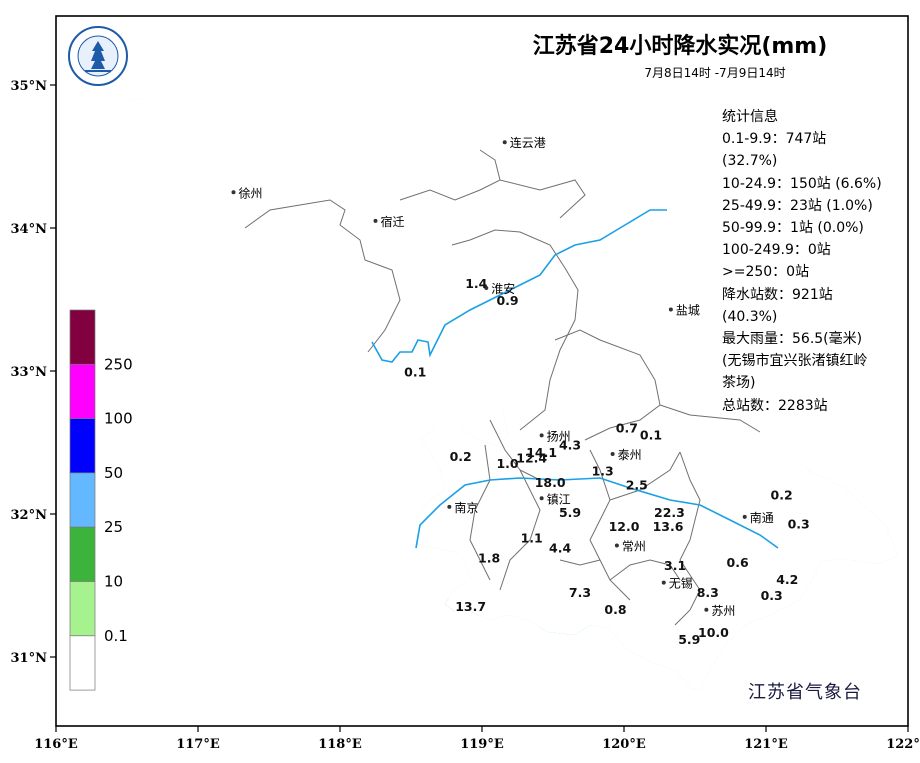 The height and width of the screenshot is (763, 920). Describe the element at coordinates (750, 161) in the screenshot. I see `stat-line: (32.7%)` at that location.